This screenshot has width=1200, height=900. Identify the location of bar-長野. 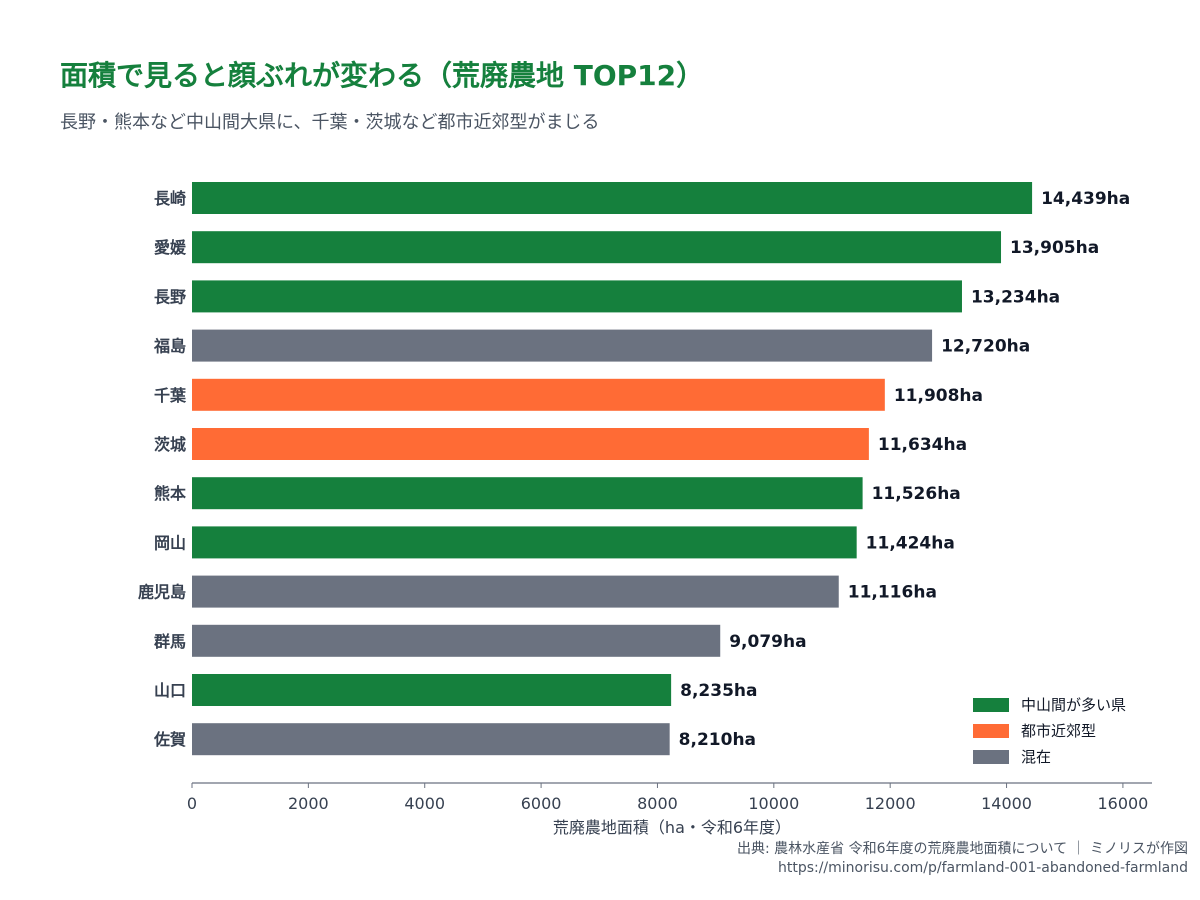
(577, 296).